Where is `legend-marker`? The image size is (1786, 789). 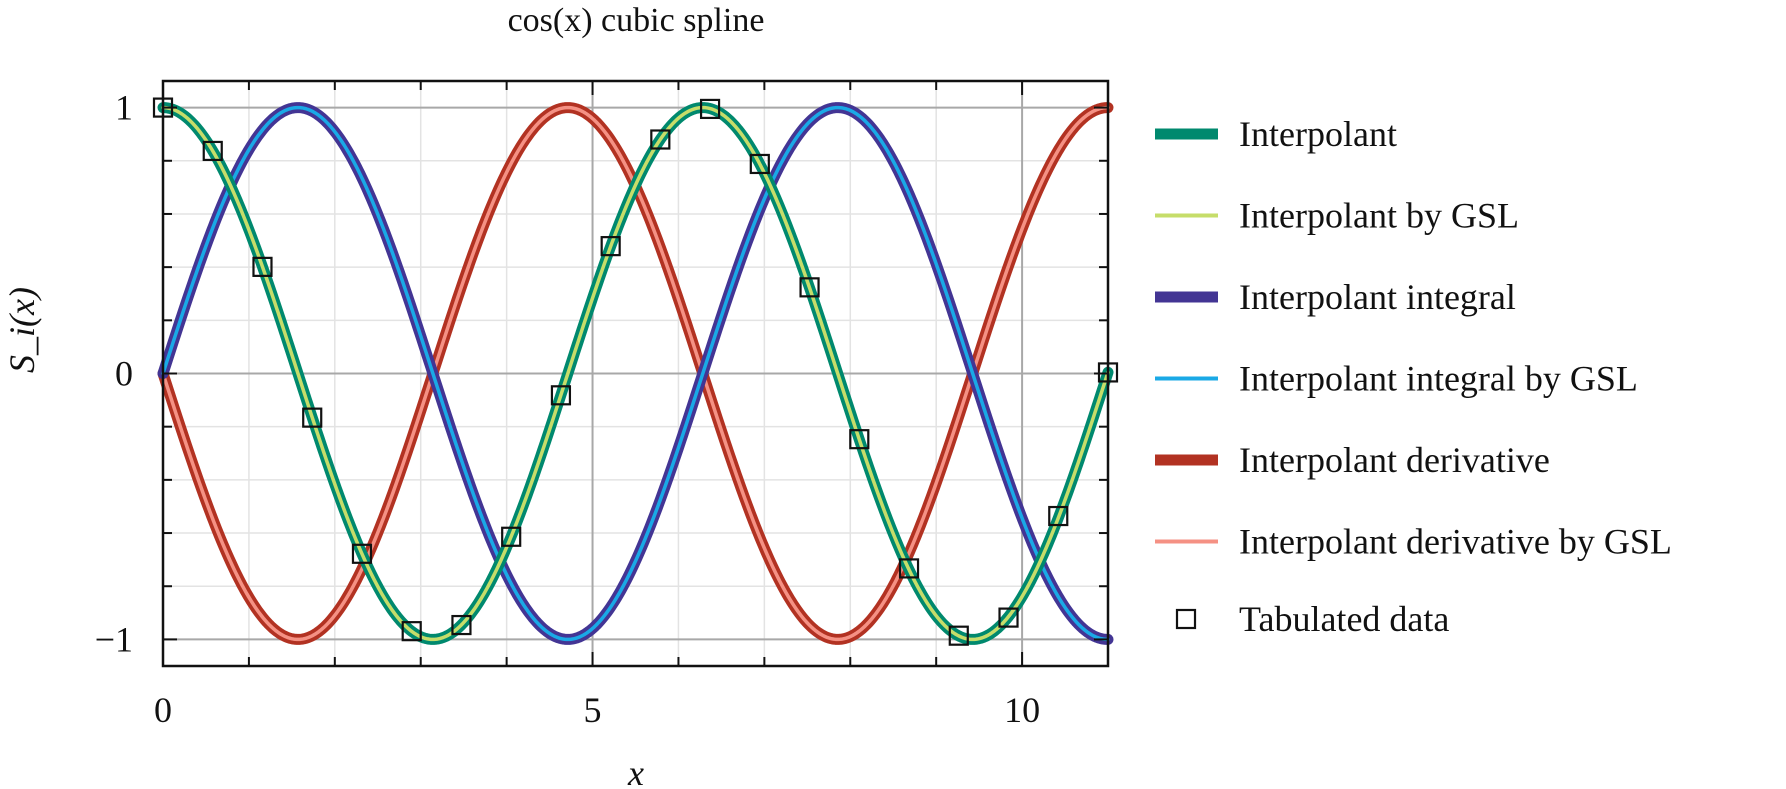 legend-marker is located at coordinates (1186, 619).